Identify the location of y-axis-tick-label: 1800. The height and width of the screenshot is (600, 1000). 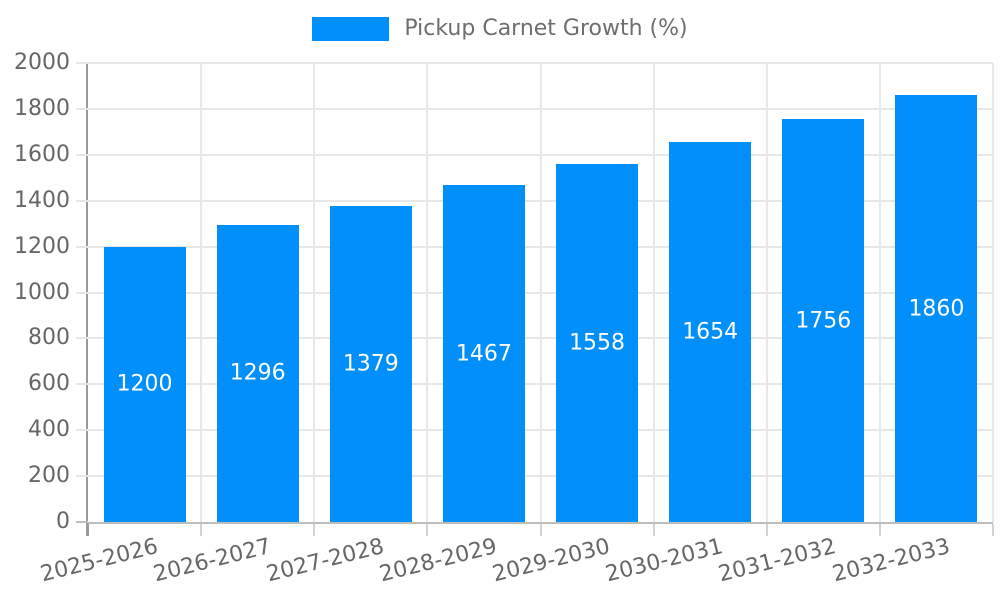
(42, 108).